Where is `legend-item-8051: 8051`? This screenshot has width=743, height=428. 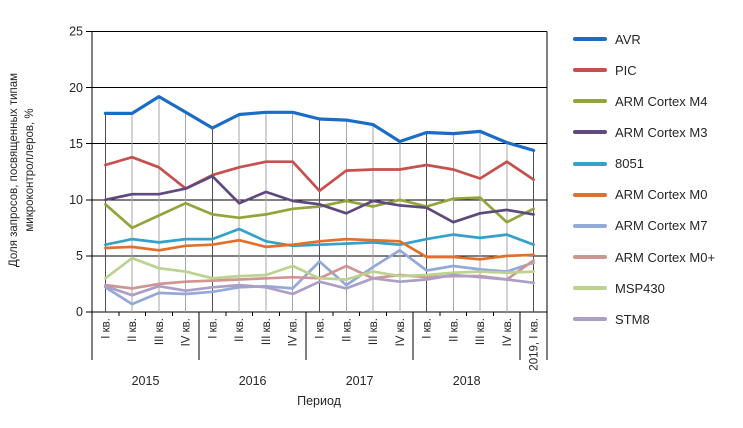 legend-item-8051: 8051 is located at coordinates (608, 164).